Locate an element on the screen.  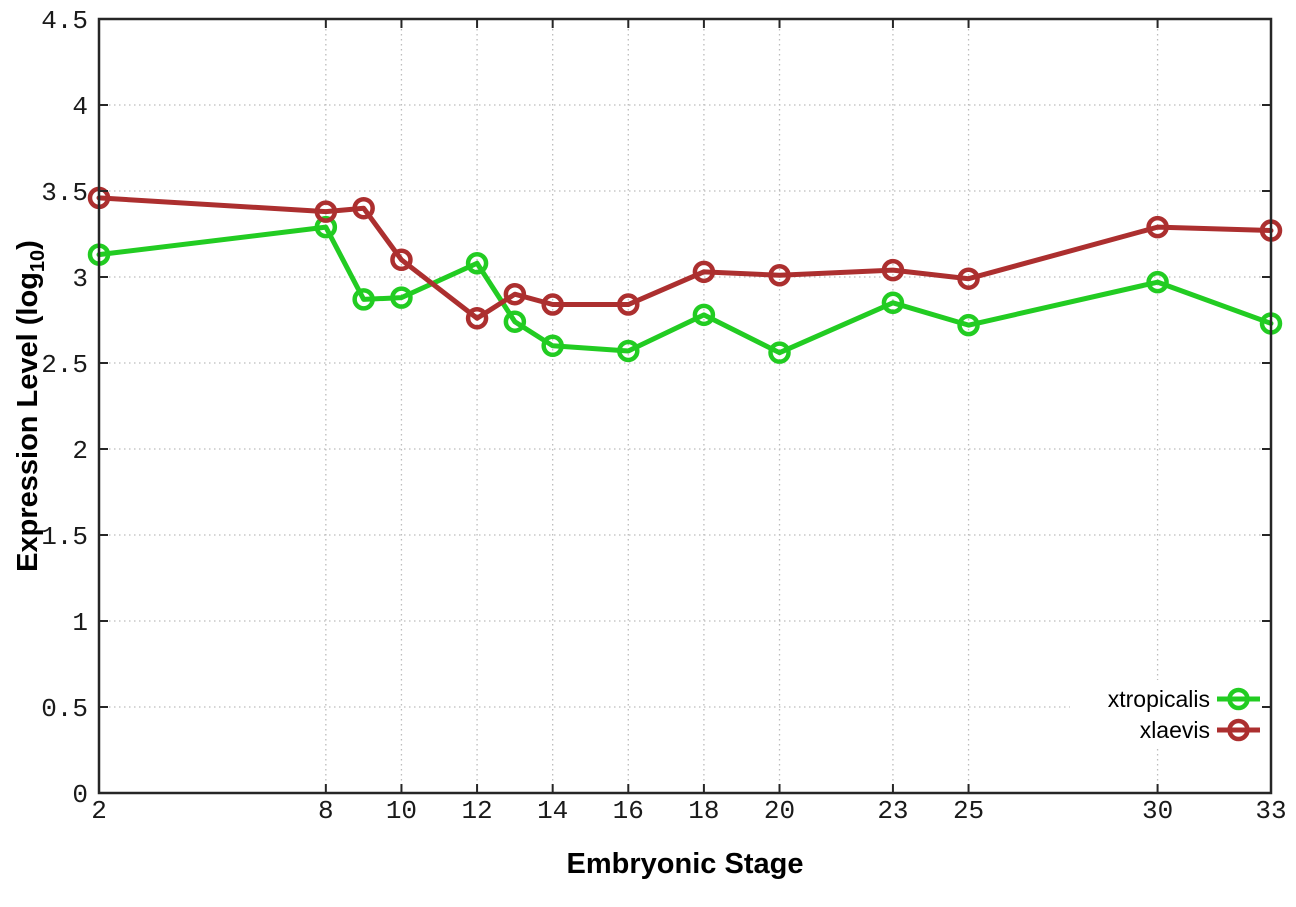
x-tick-label: 30 is located at coordinates (1157, 811).